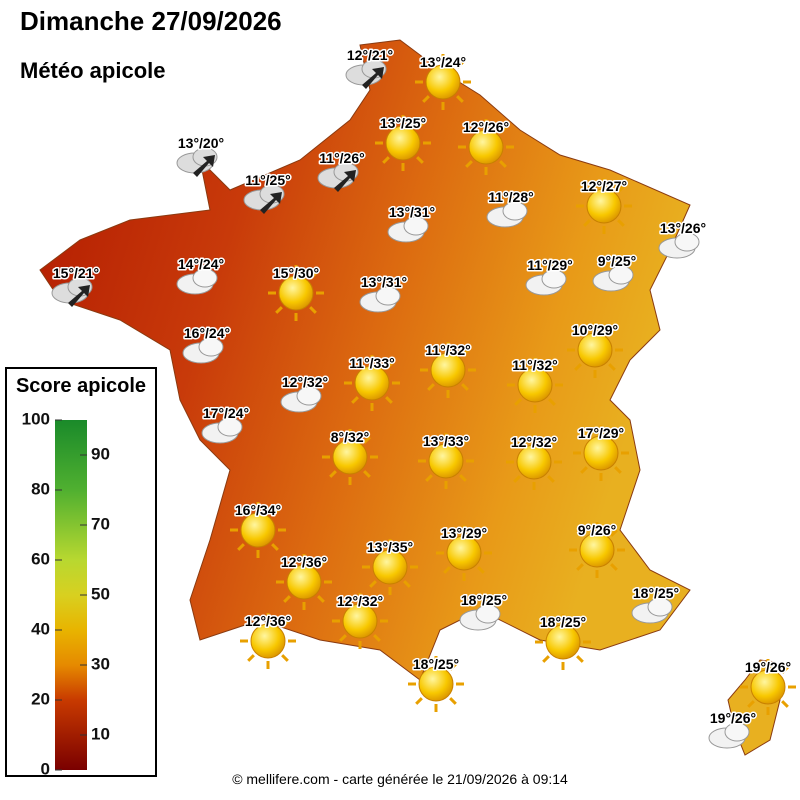 The image size is (800, 800). I want to click on legend-tick-label: 0, so click(45, 768).